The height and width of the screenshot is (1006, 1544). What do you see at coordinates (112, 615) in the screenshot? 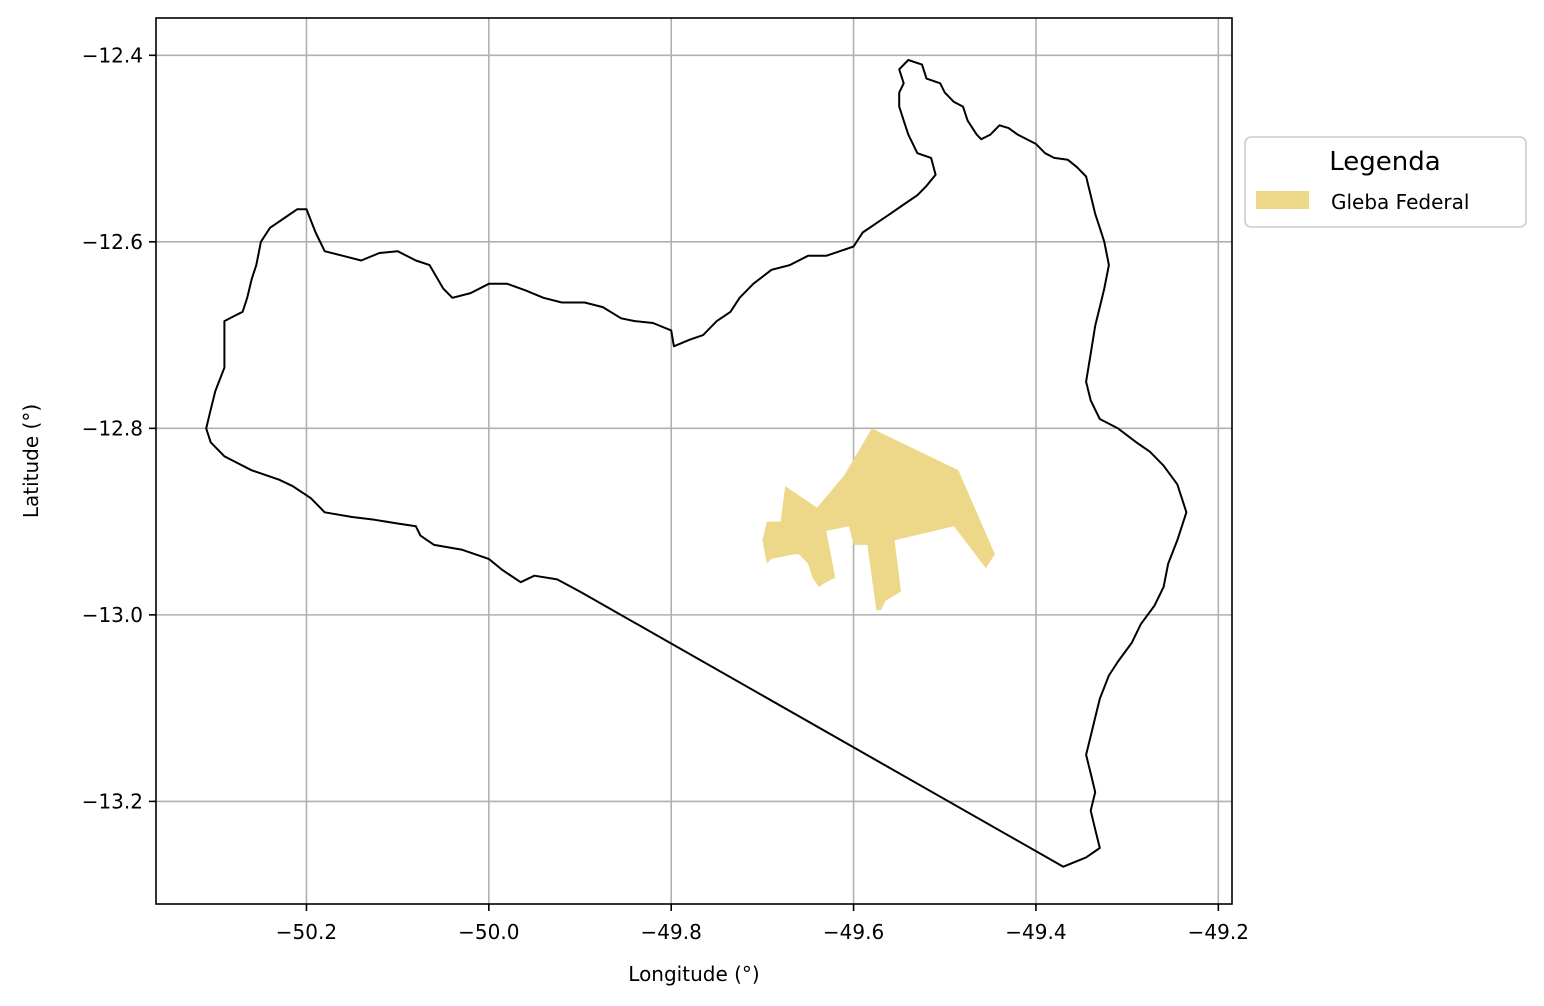
I see `y-tick-label: −13.0` at bounding box center [112, 615].